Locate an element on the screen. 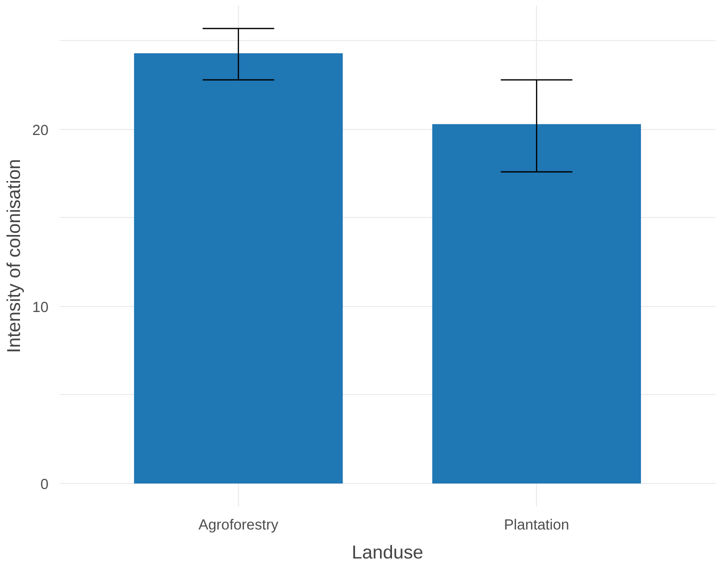 Image resolution: width=726 pixels, height=570 pixels. x-tick-label: Plantation is located at coordinates (537, 526).